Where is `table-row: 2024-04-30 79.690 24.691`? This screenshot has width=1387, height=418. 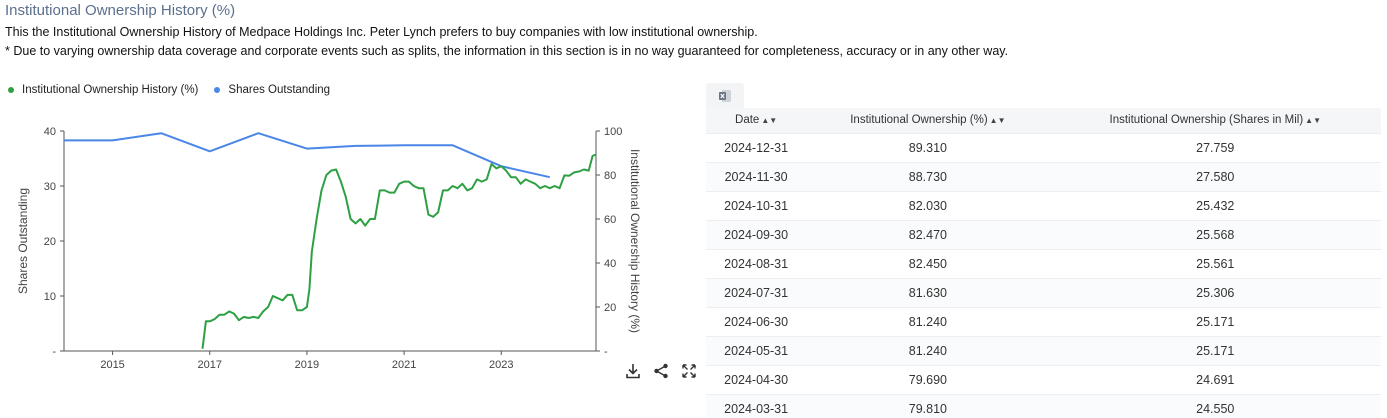 table-row: 2024-04-30 79.690 24.691 is located at coordinates (1043, 379).